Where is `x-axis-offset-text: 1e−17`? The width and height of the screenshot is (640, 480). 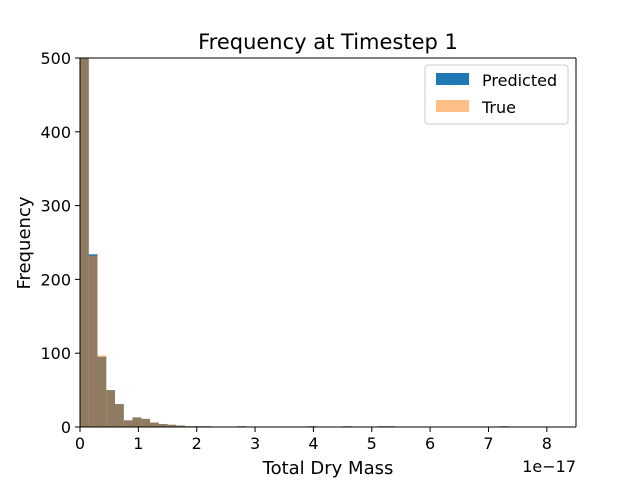 x-axis-offset-text: 1e−17 is located at coordinates (549, 466).